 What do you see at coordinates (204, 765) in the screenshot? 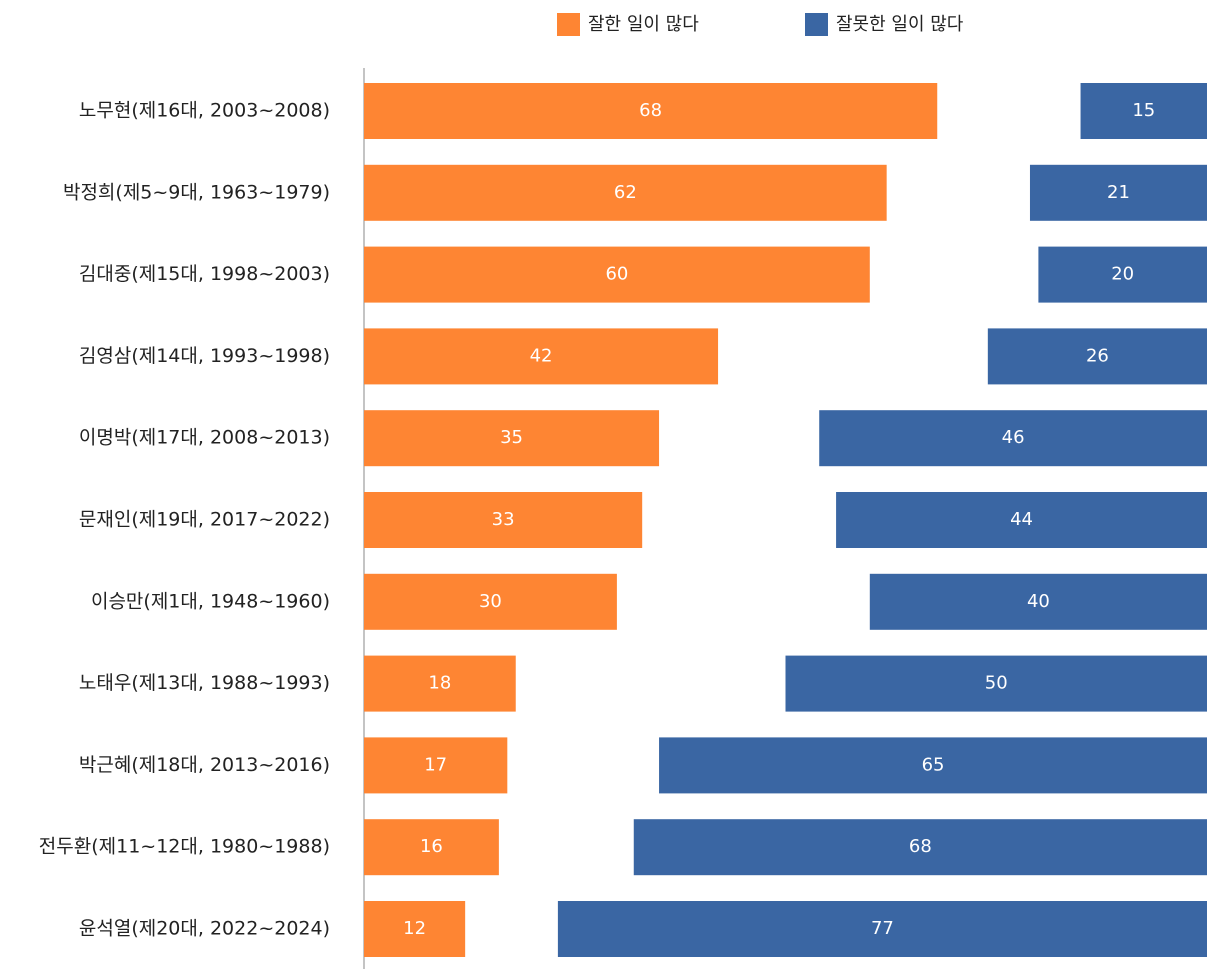
I see `category-label: 박근혜(제18대, 2013~2016)` at bounding box center [204, 765].